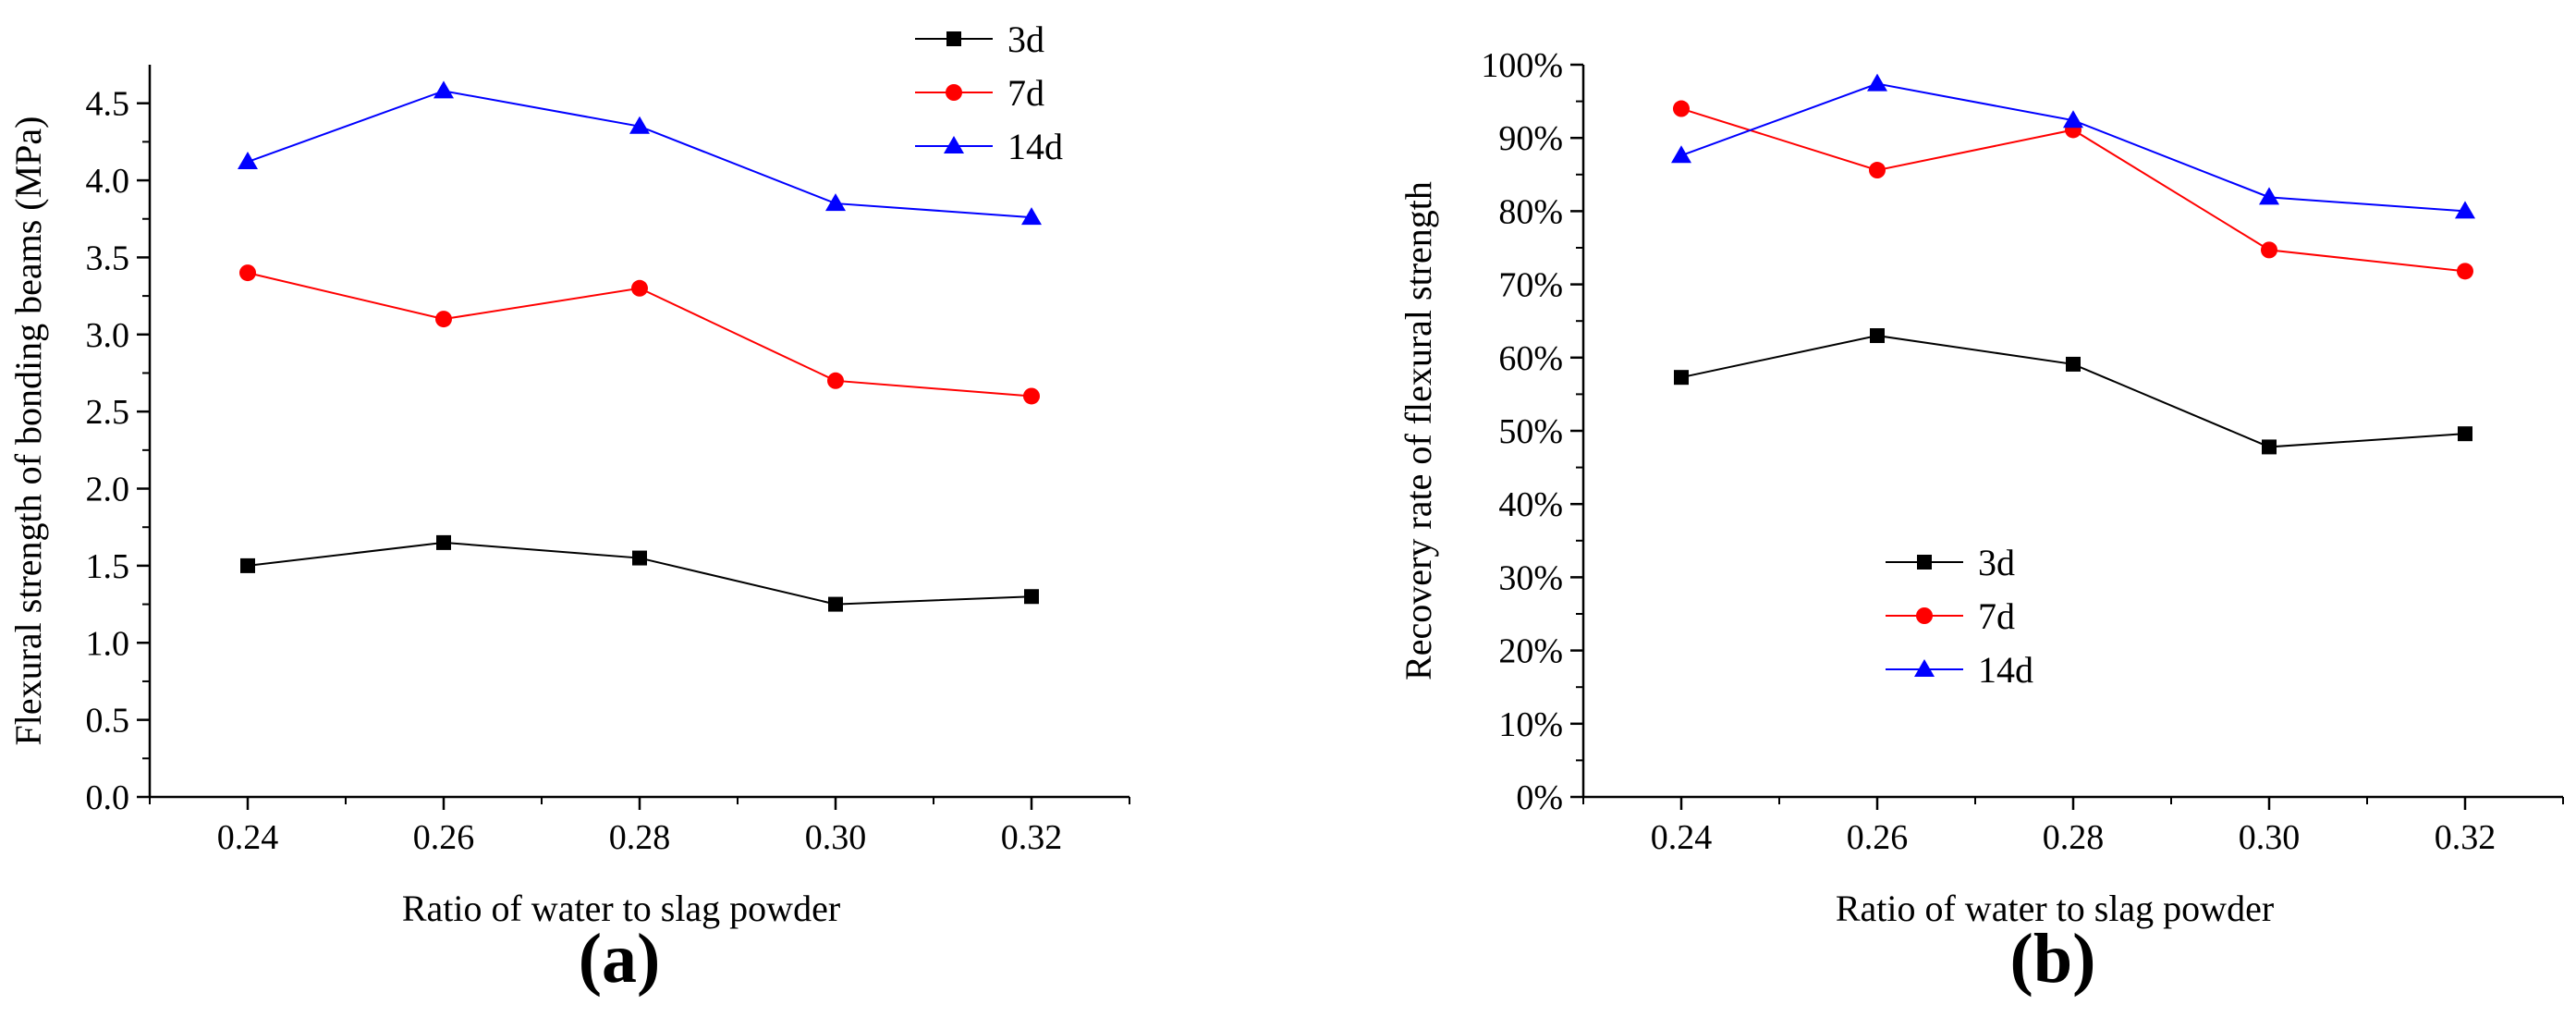  What do you see at coordinates (1530, 359) in the screenshot?
I see `y-tick-label: 60%` at bounding box center [1530, 359].